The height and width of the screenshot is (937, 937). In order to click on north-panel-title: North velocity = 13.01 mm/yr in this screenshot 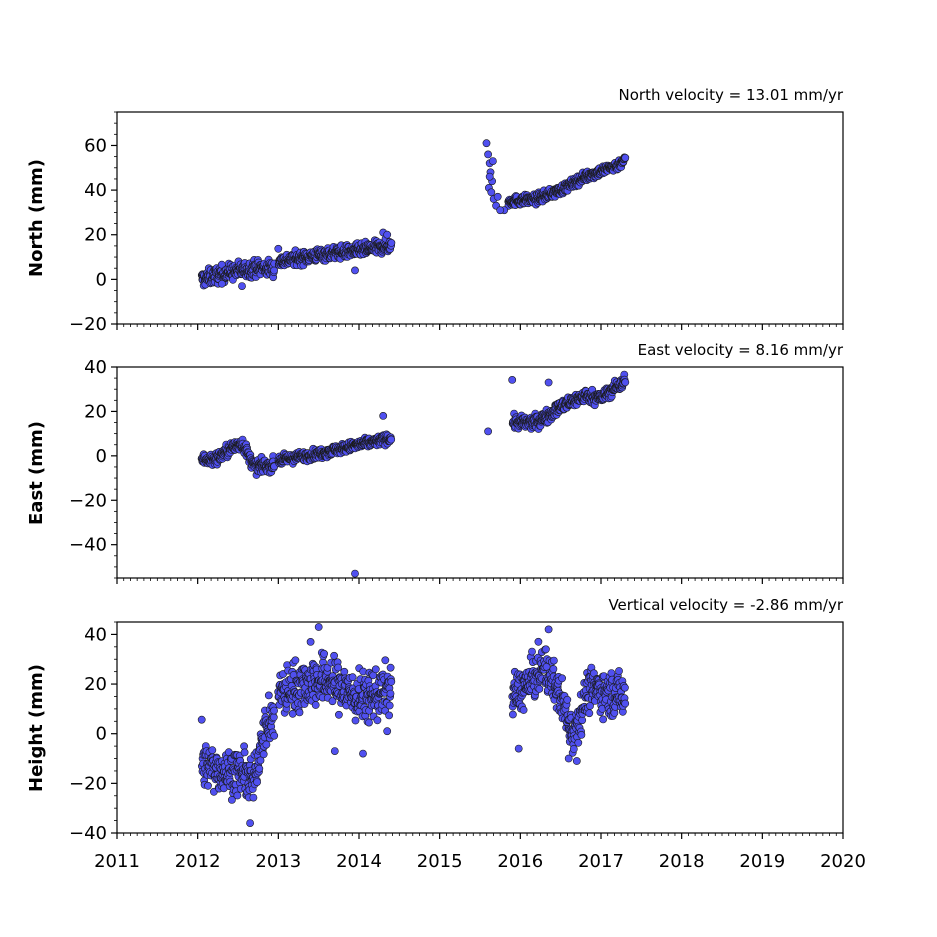, I will do `click(731, 95)`.